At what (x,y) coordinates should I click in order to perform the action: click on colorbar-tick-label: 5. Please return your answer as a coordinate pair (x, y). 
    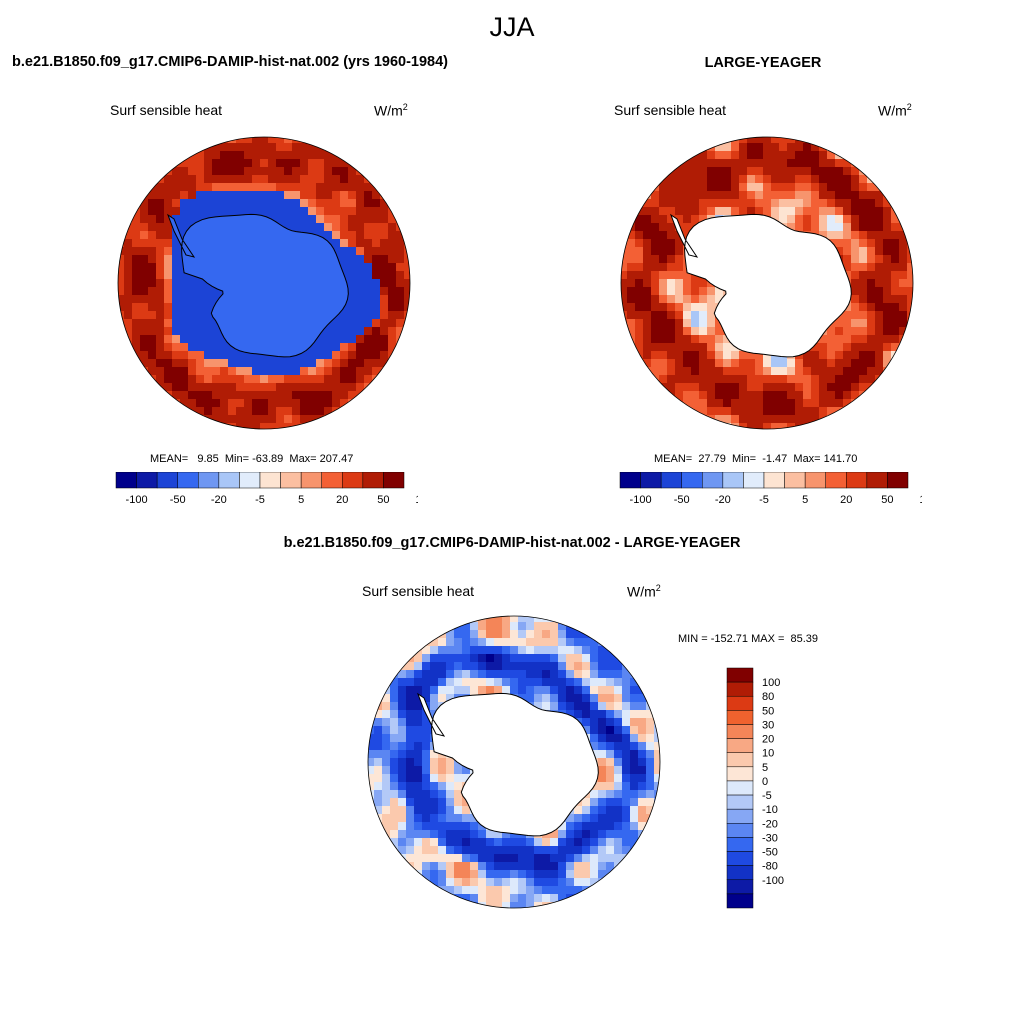
    Looking at the image, I should click on (805, 500).